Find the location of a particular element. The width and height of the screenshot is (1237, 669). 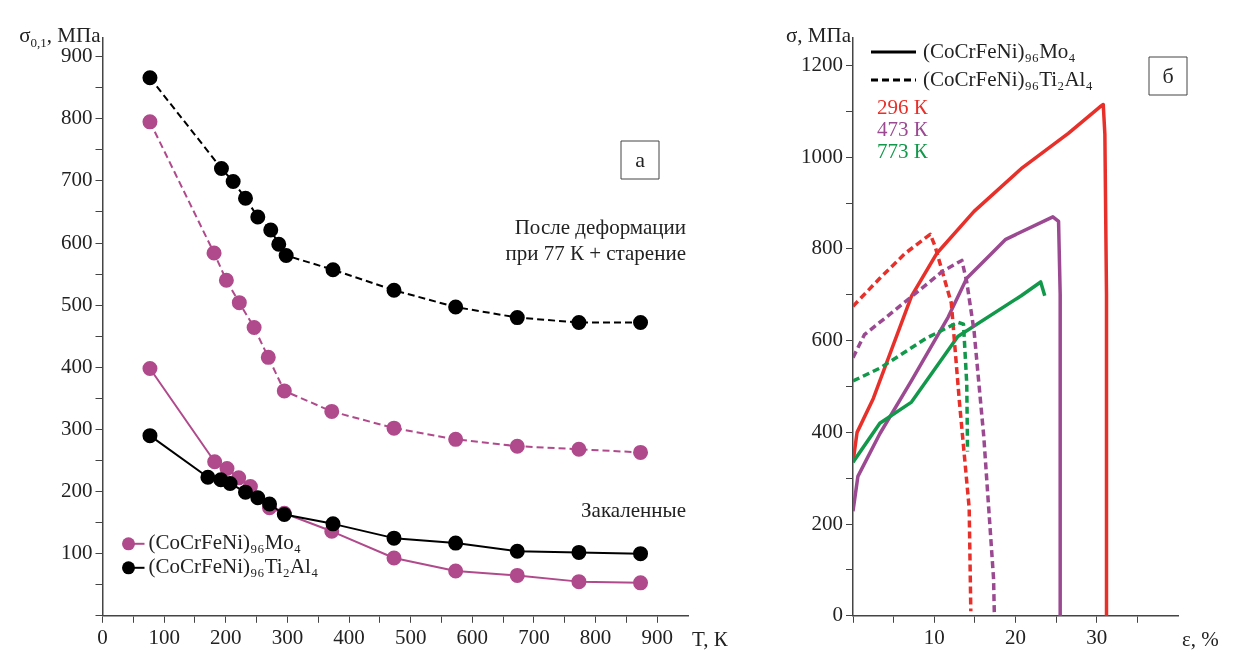

annotation: После деформации при 77 К + старение is located at coordinates (595, 240).